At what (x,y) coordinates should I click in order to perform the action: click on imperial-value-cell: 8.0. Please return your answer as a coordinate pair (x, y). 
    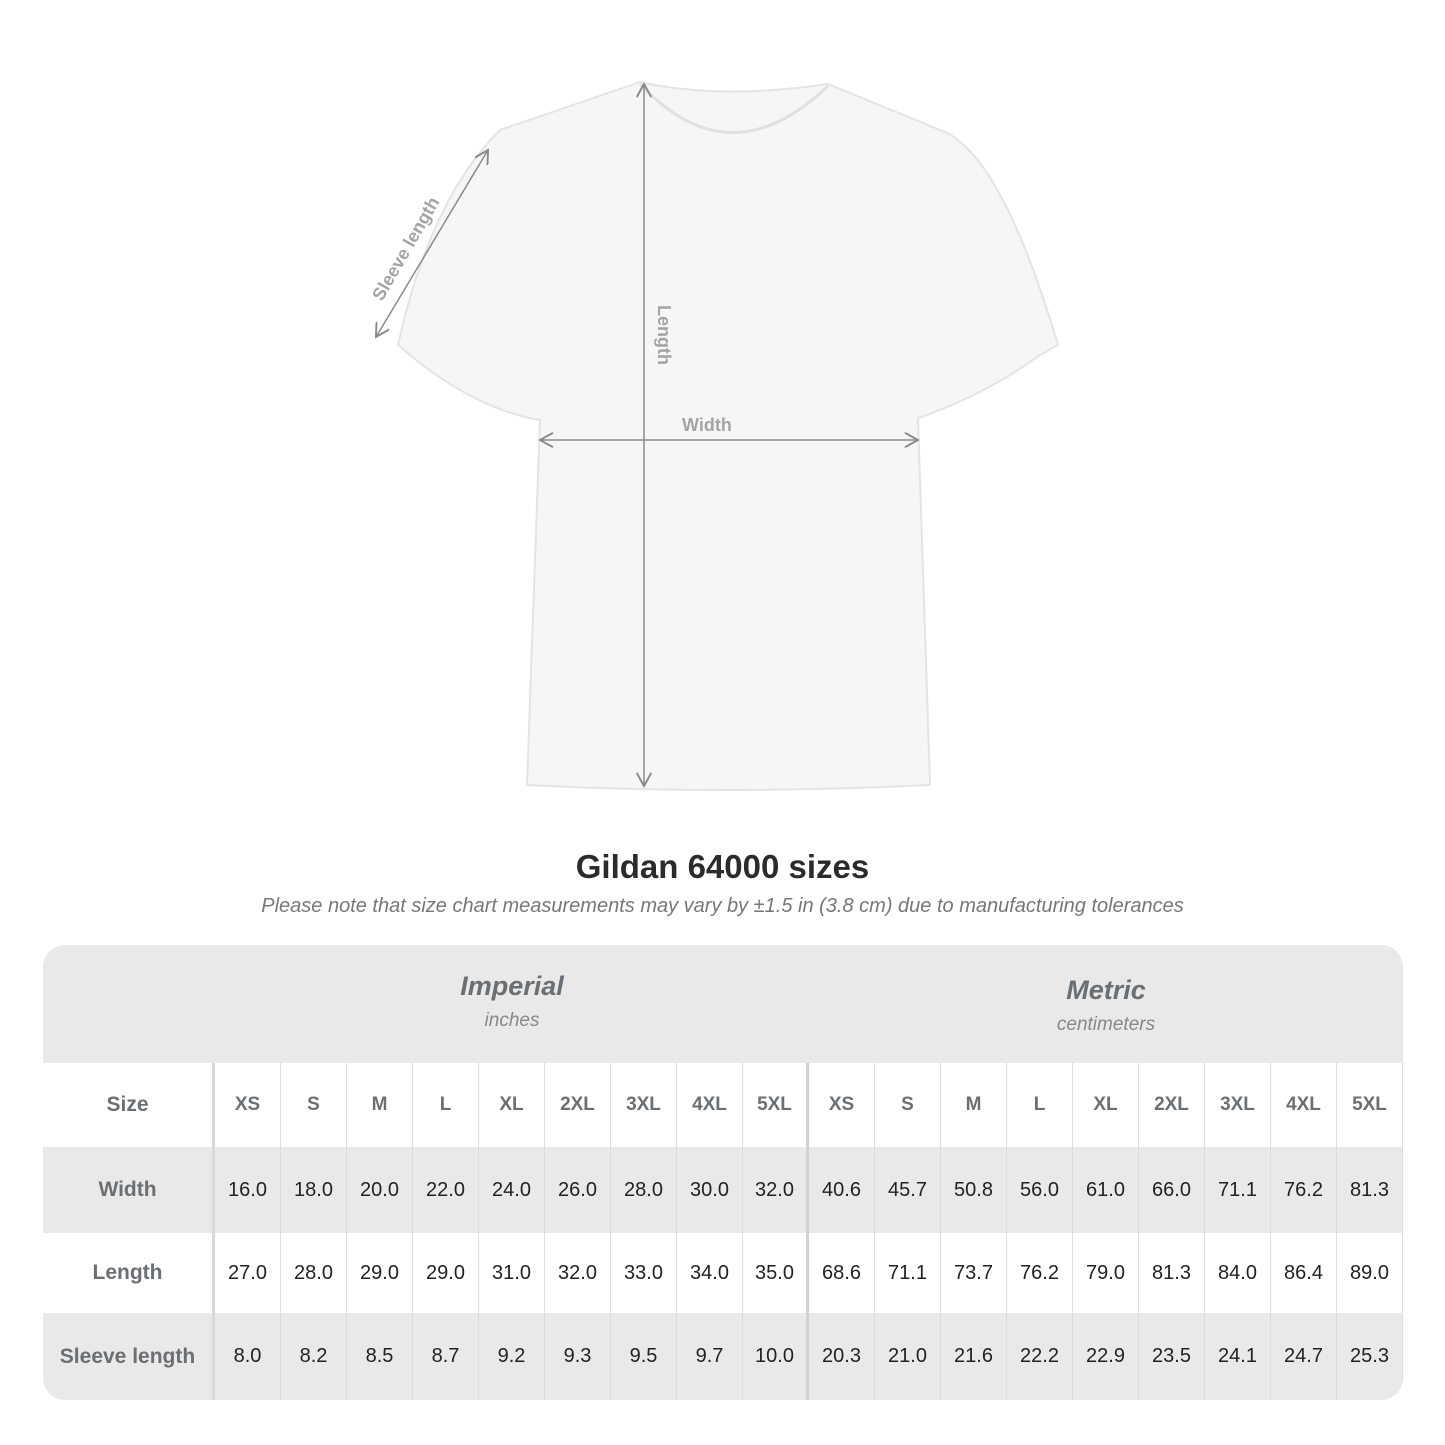
    Looking at the image, I should click on (248, 1356).